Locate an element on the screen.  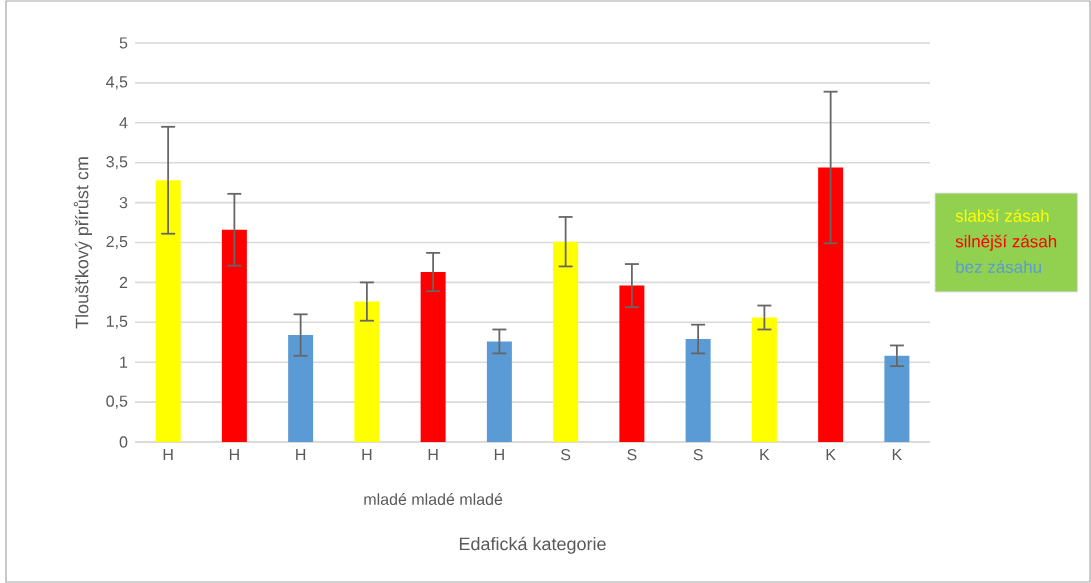
y-tick-label: 2 is located at coordinates (123, 282).